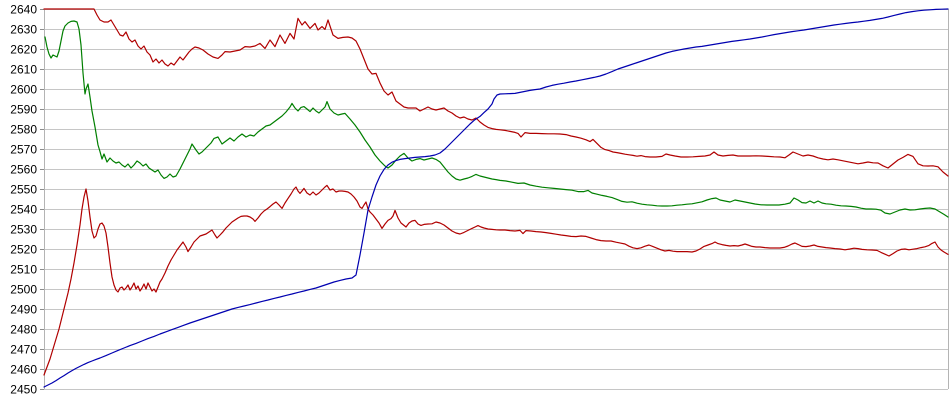  What do you see at coordinates (23, 230) in the screenshot?
I see `y-axis-tick-label: 2530` at bounding box center [23, 230].